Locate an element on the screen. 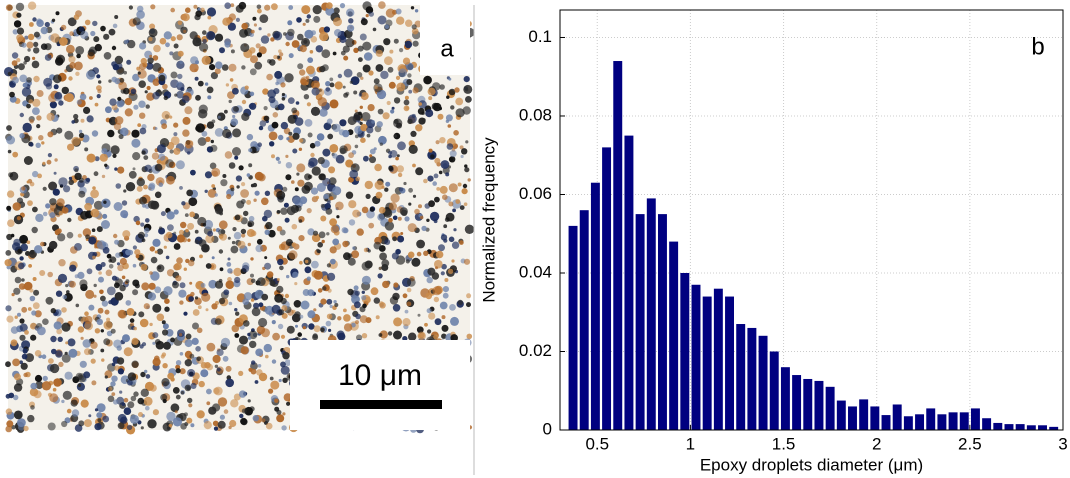 This screenshot has height=478, width=1070. x-tick-label: 2 is located at coordinates (876, 443).